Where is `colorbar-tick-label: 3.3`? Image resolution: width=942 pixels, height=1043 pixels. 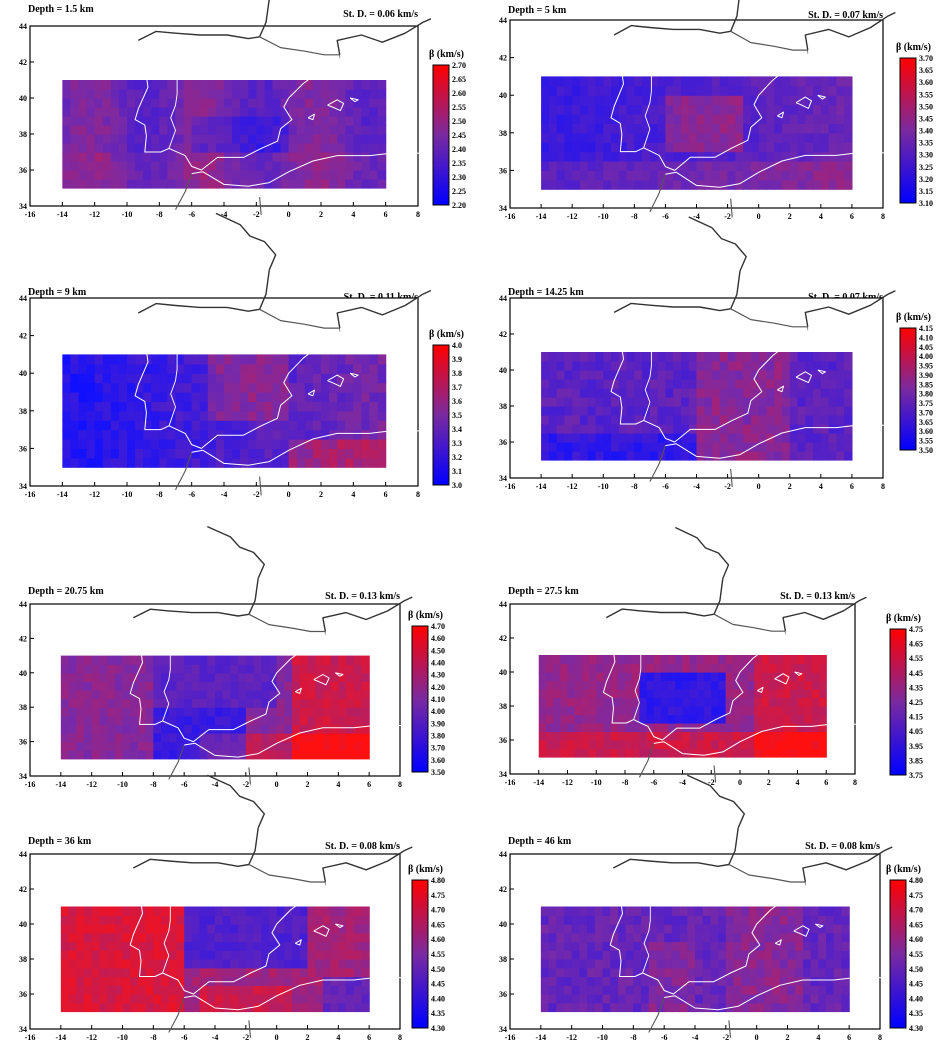
colorbar-tick-label: 3.3 is located at coordinates (457, 443).